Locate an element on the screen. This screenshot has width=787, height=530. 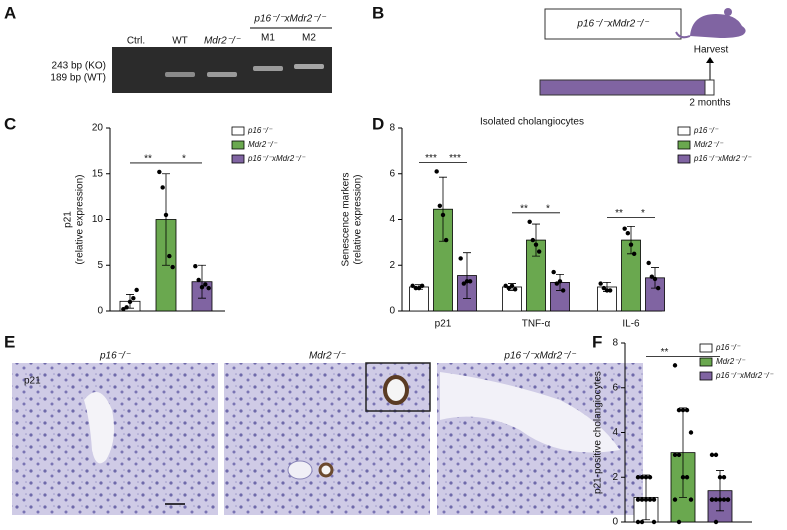
mouse-icon is located at coordinates (718, 26).